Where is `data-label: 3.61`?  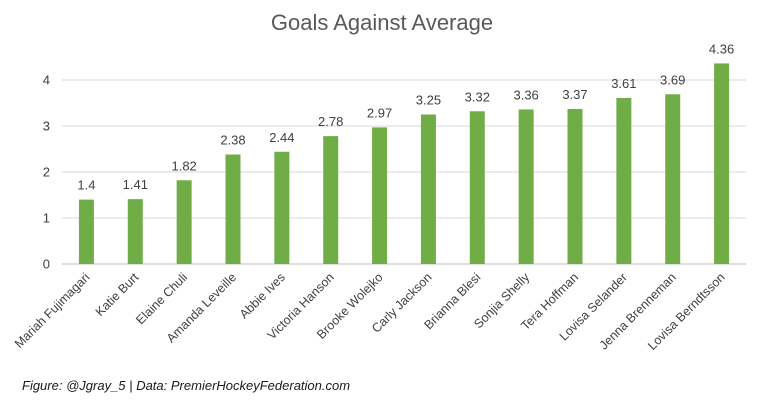 data-label: 3.61 is located at coordinates (623, 83).